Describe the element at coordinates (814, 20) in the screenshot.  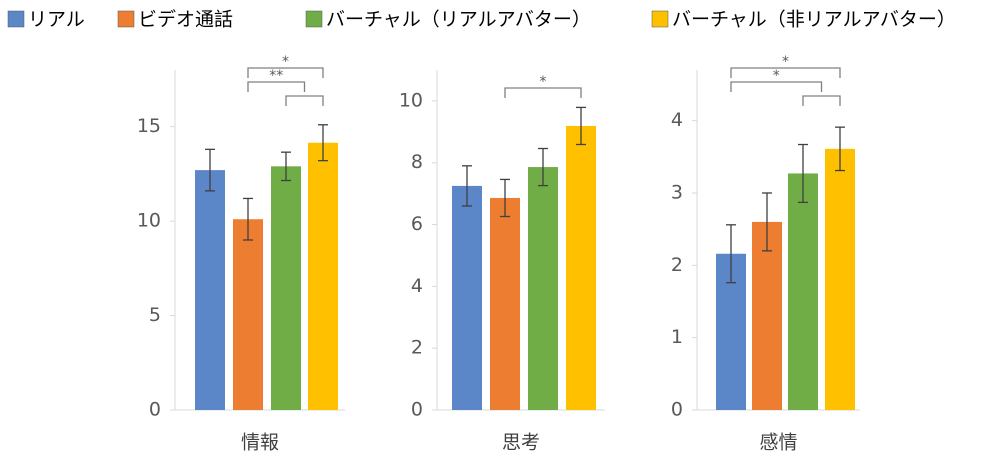
I see `legend-label: バーチャル（非リアルアバター）` at that location.